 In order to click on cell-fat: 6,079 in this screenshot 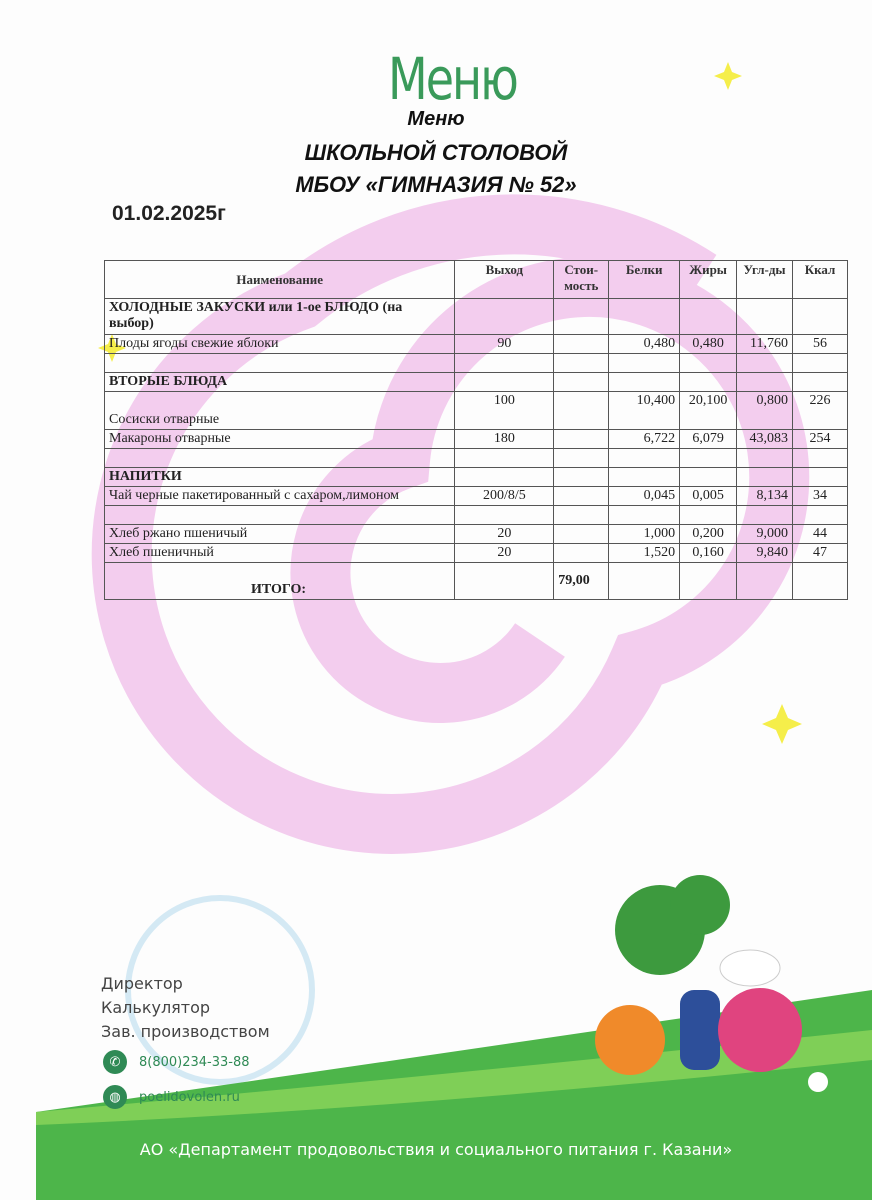, I will do `click(708, 439)`.